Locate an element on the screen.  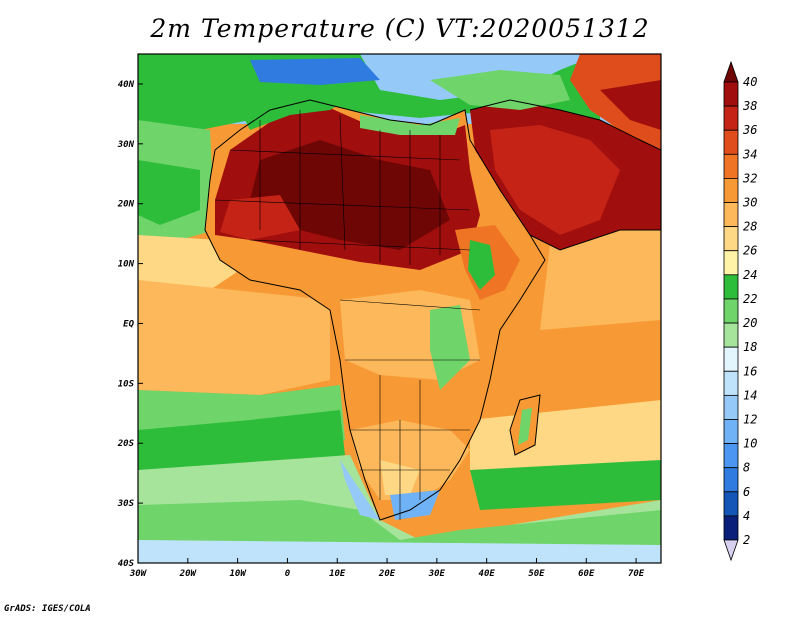
colorbar-label: 26 is located at coordinates (750, 251).